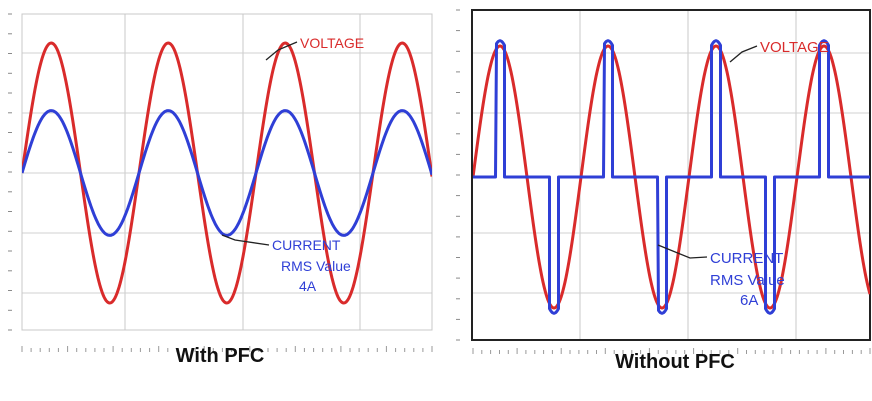  Describe the element at coordinates (220, 356) in the screenshot. I see `caption-with-pfc: With PFC` at that location.